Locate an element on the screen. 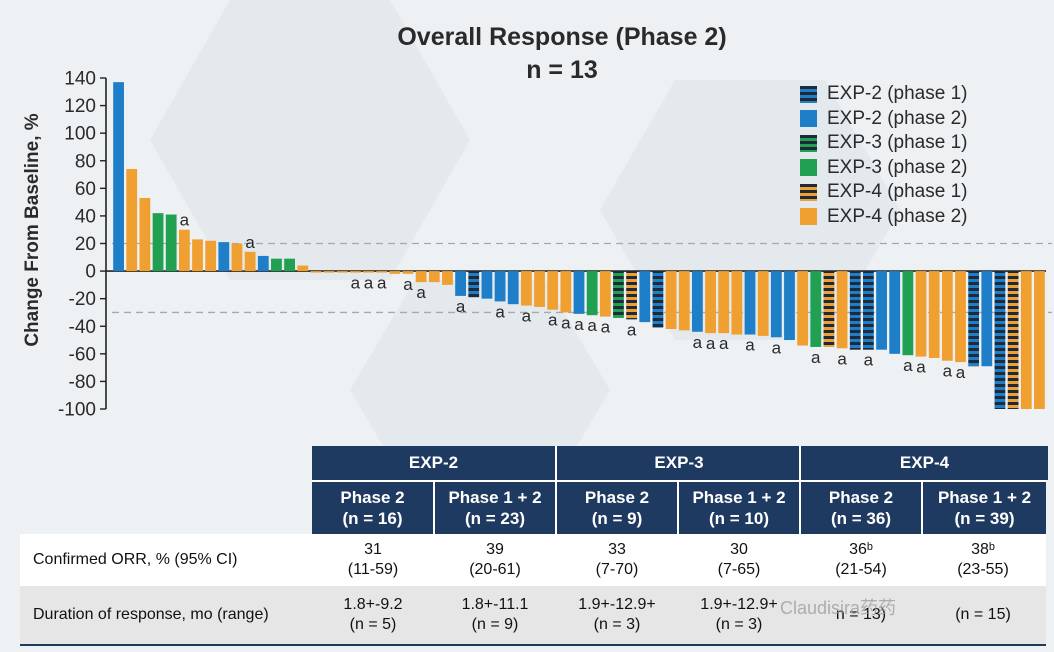  table-cell: 1.8+-11.1 (n = 9) is located at coordinates (495, 614).